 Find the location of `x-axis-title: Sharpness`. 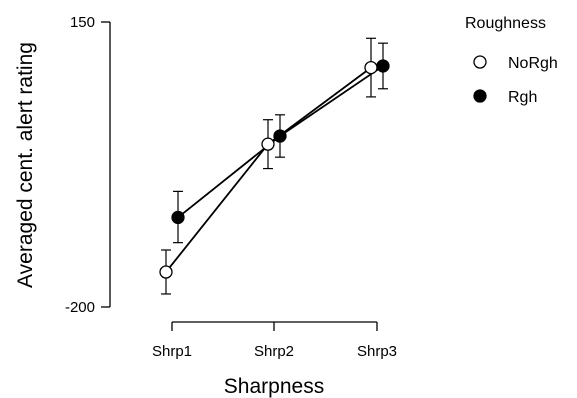

x-axis-title: Sharpness is located at coordinates (274, 386).